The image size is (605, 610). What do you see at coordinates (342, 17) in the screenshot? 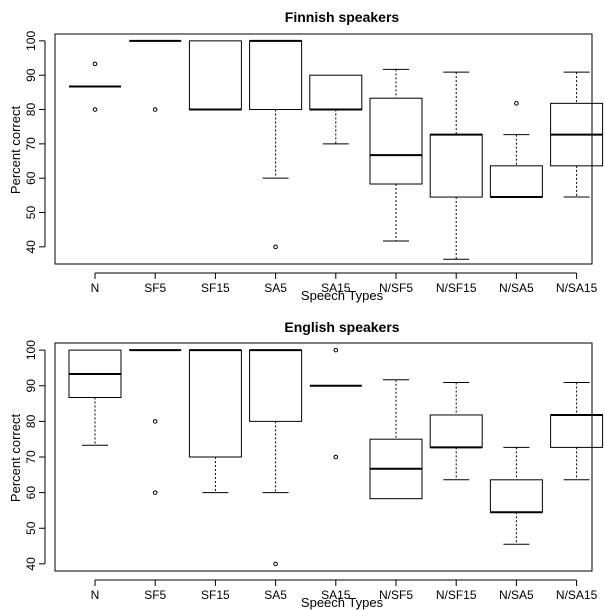
I see `chart-title: Finnish speakers` at bounding box center [342, 17].